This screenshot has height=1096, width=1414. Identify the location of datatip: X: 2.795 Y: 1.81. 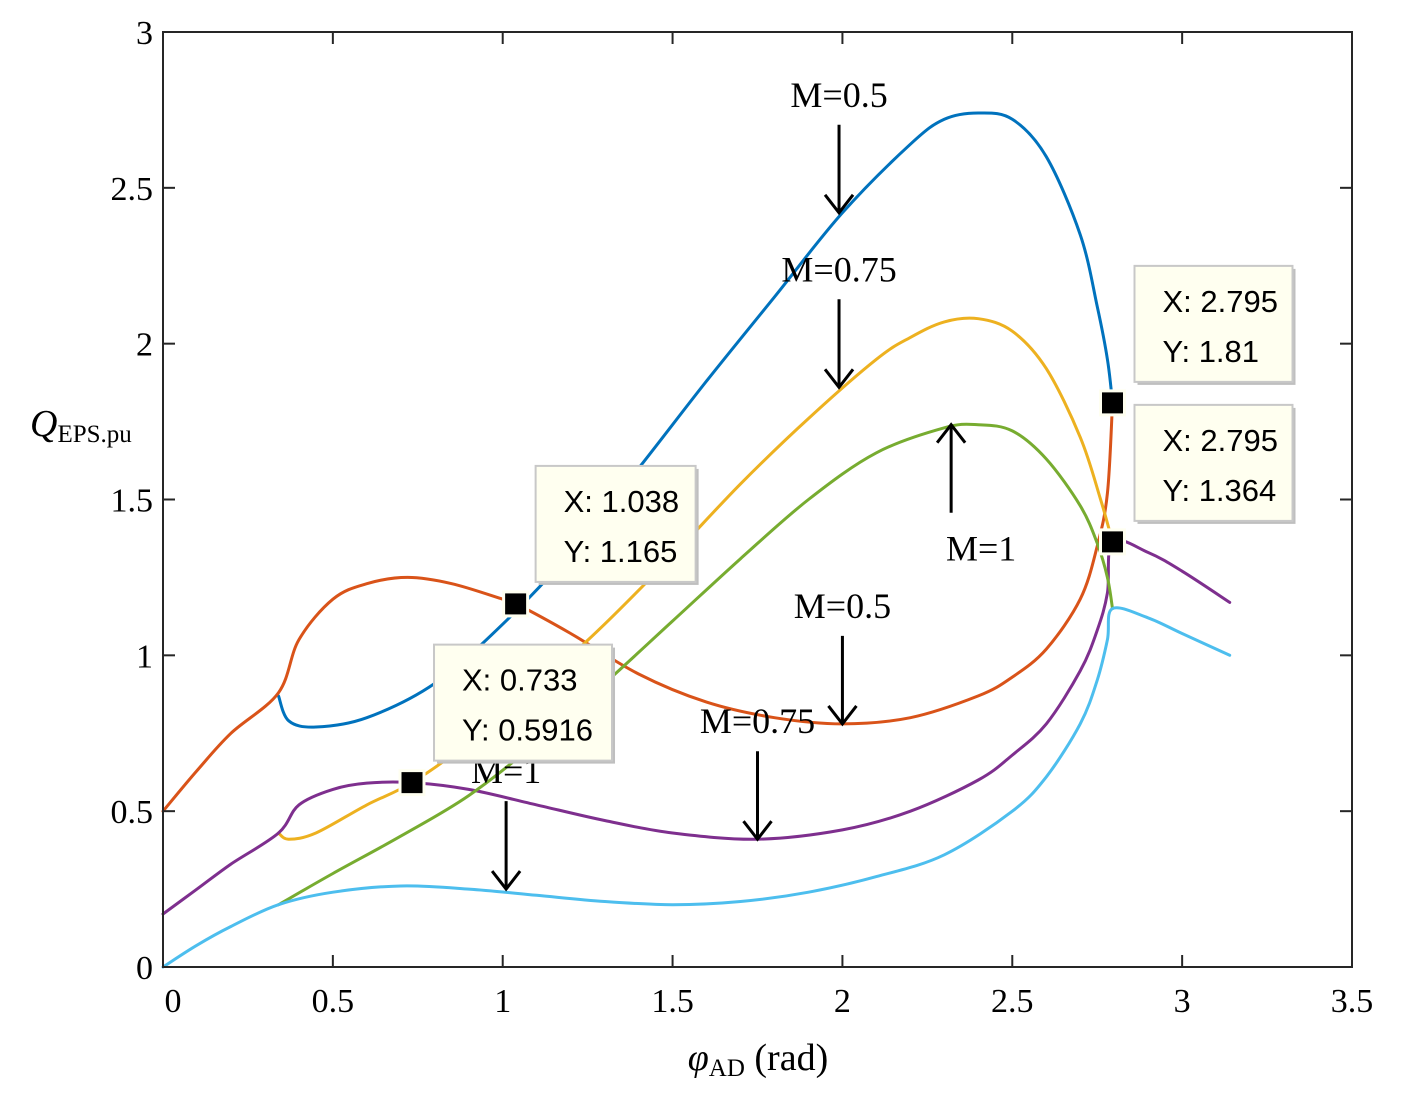
(1197, 340).